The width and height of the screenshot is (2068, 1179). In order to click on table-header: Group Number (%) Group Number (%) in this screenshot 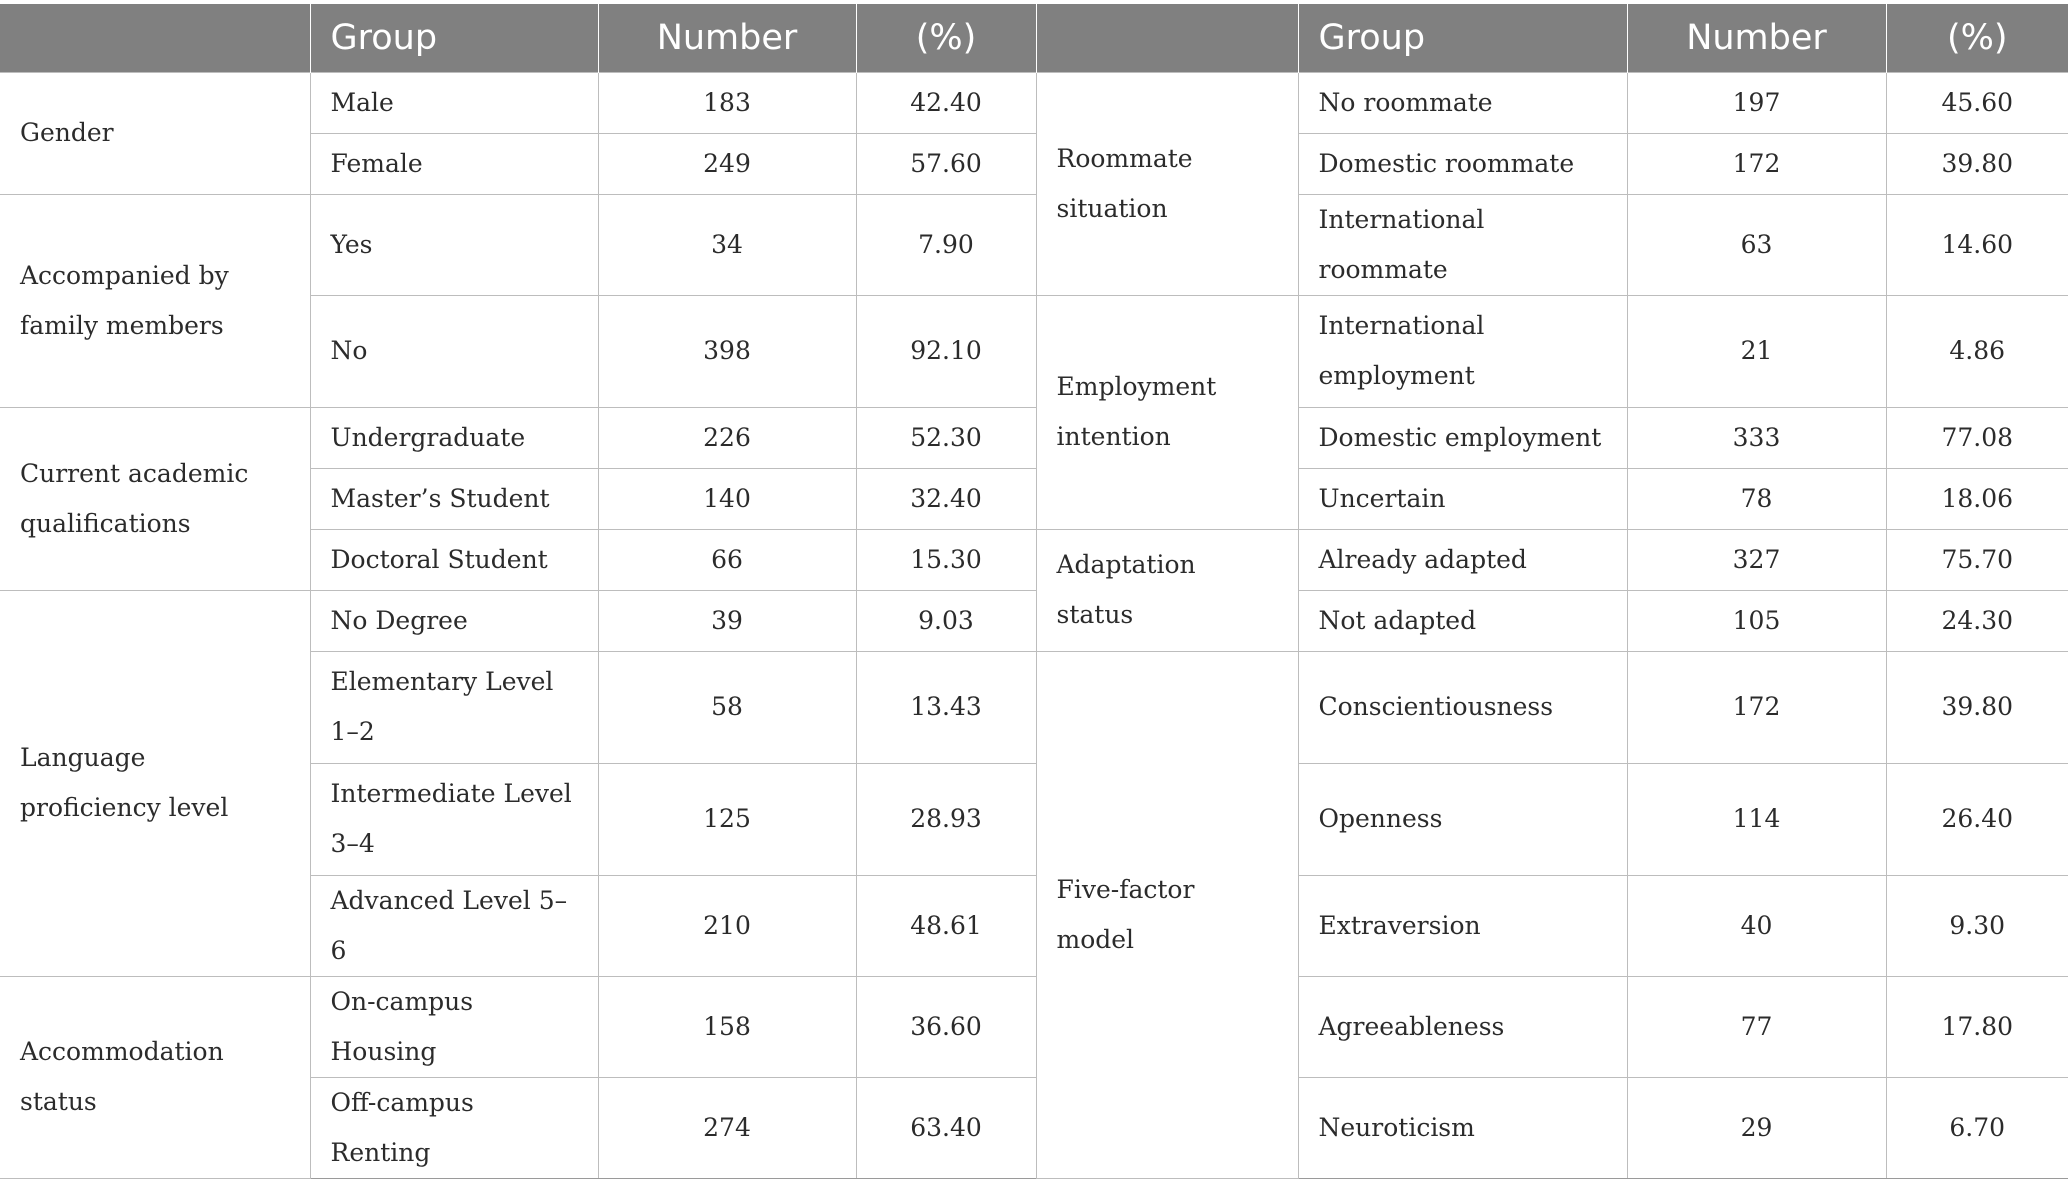, I will do `click(1034, 38)`.